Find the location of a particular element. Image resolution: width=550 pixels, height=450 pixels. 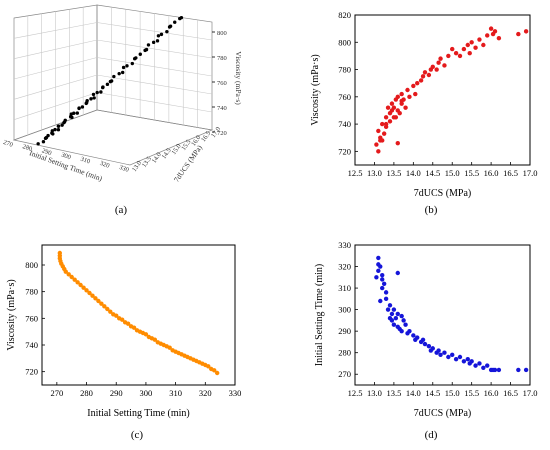

panel-b-y-tick-label: 800 is located at coordinates (344, 42).